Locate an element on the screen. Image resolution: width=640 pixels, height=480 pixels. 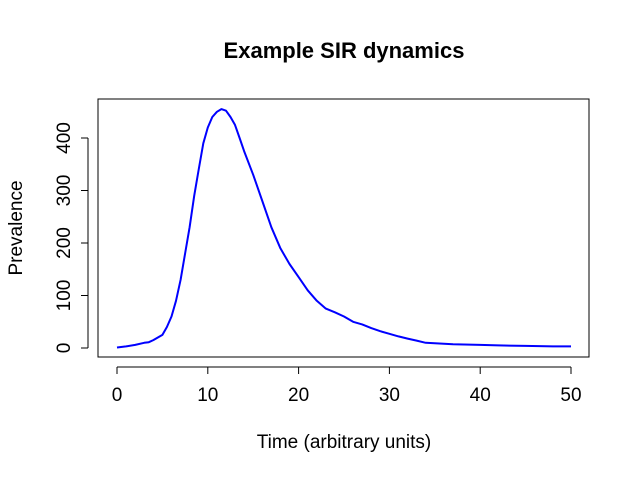
y-axis: 0 100 200 300 400 is located at coordinates (71, 238).